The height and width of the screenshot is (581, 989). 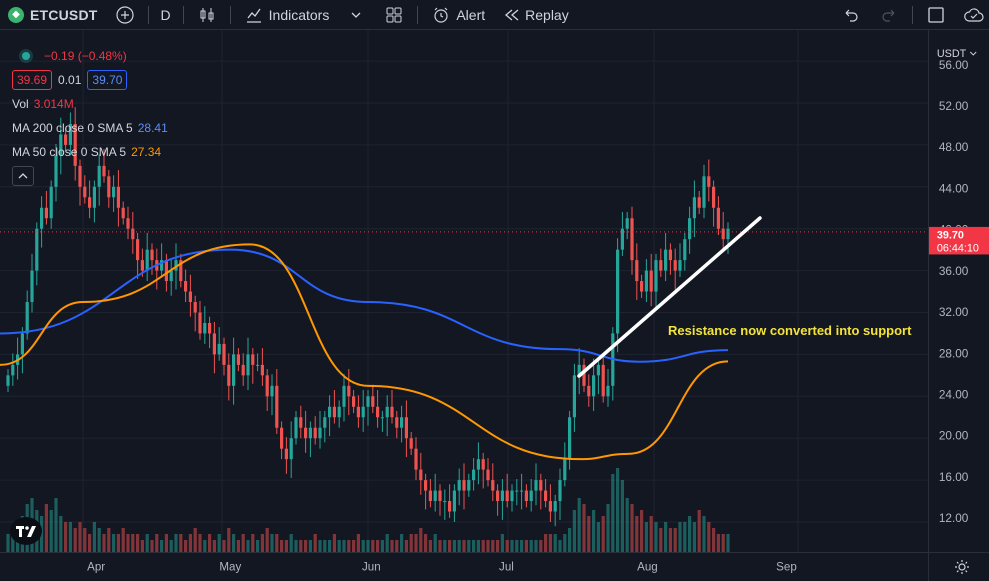 What do you see at coordinates (954, 395) in the screenshot?
I see `price-tick-label: 24.00` at bounding box center [954, 395].